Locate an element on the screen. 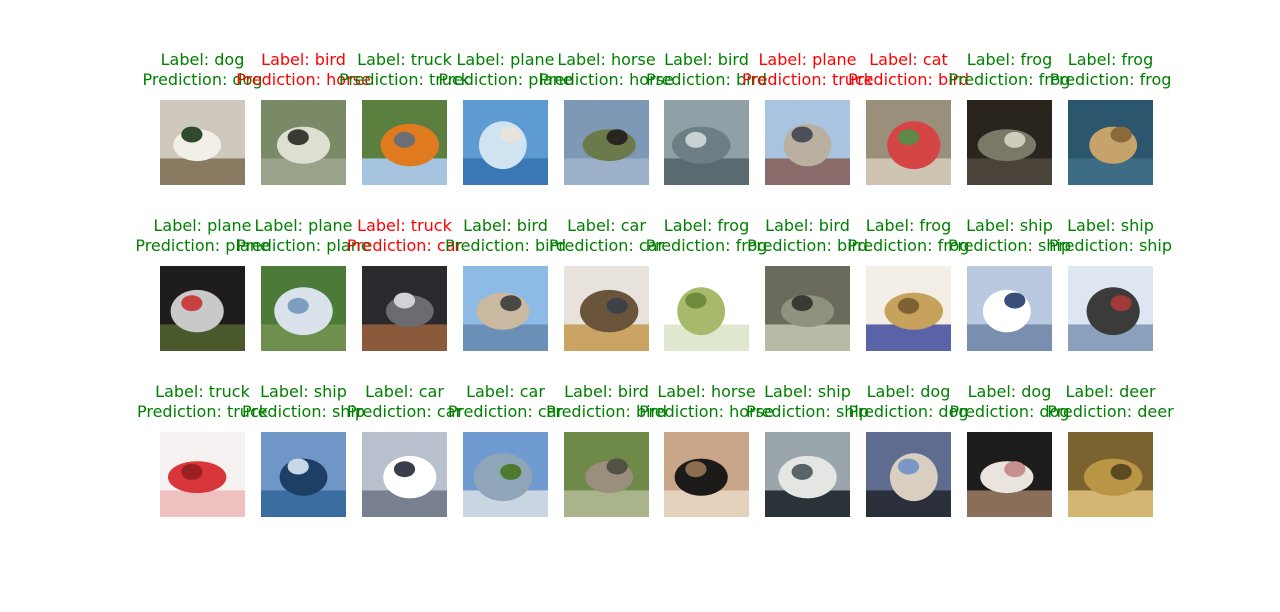 The image size is (1280, 612). grid-cell: Label: plane Prediction: truck is located at coordinates (807, 118).